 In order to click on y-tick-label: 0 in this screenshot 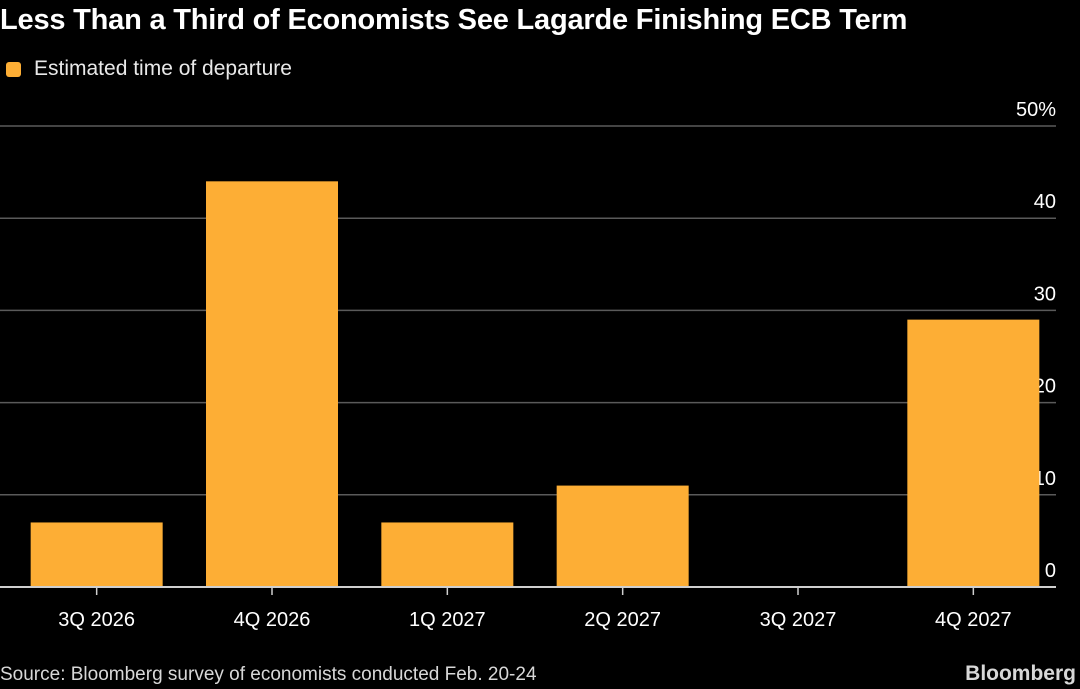, I will do `click(1050, 571)`.